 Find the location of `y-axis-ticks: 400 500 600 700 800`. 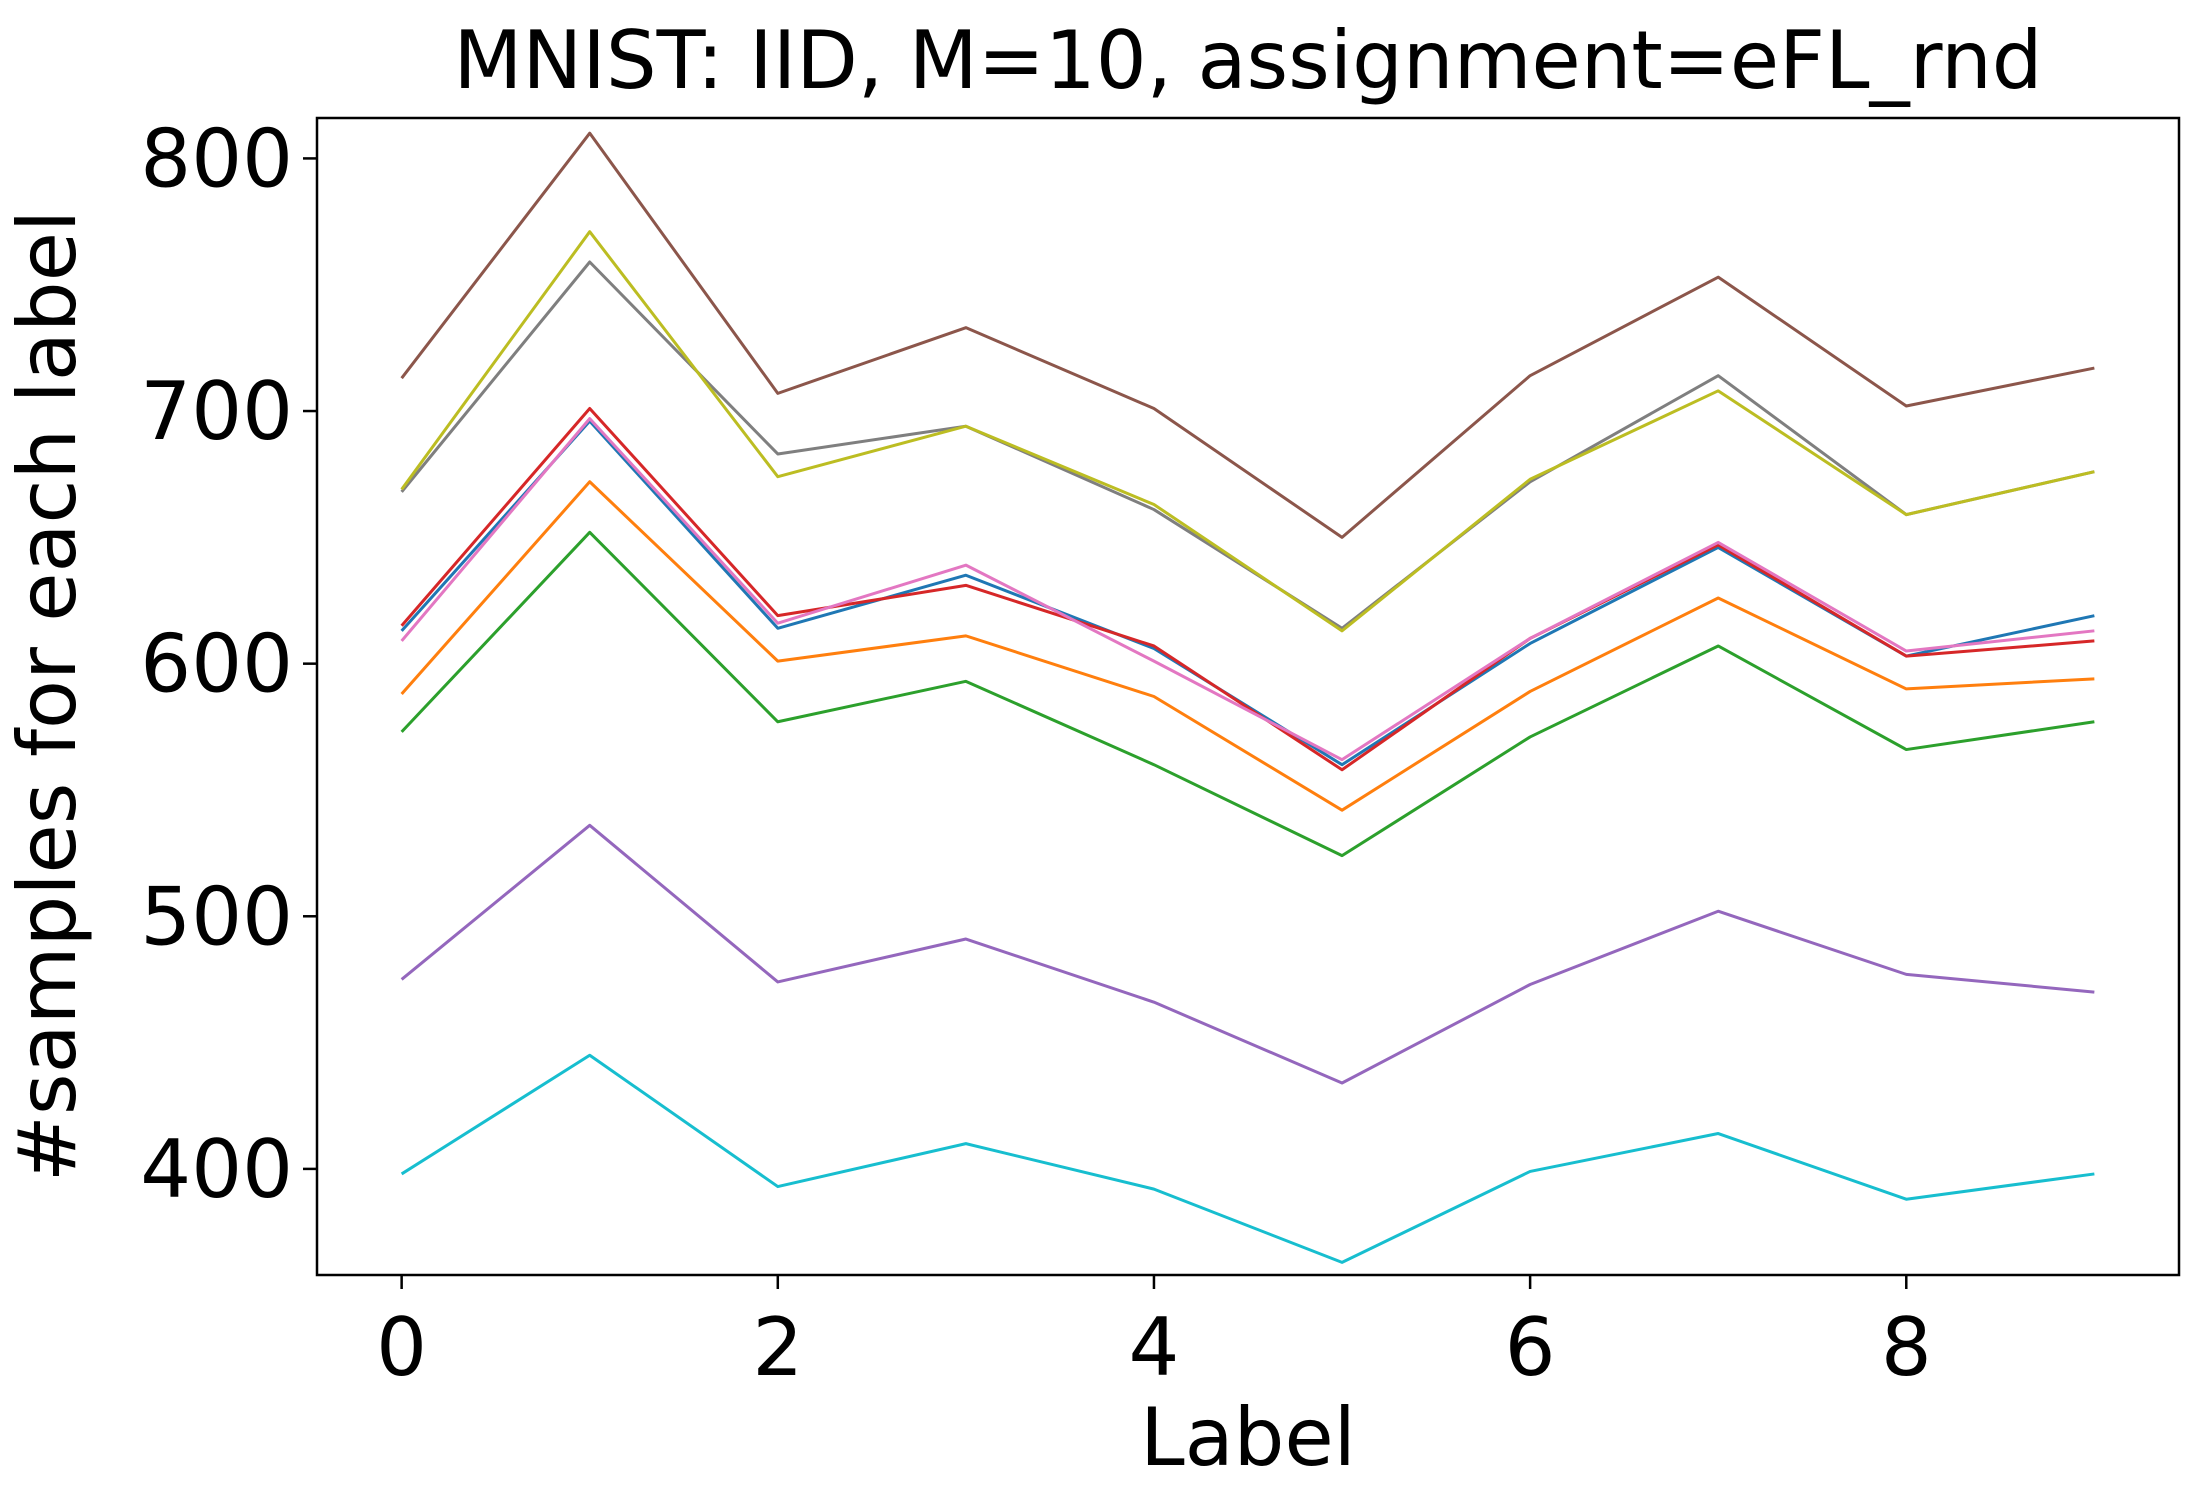

y-axis-ticks: 400 500 600 700 800 is located at coordinates (228, 664).